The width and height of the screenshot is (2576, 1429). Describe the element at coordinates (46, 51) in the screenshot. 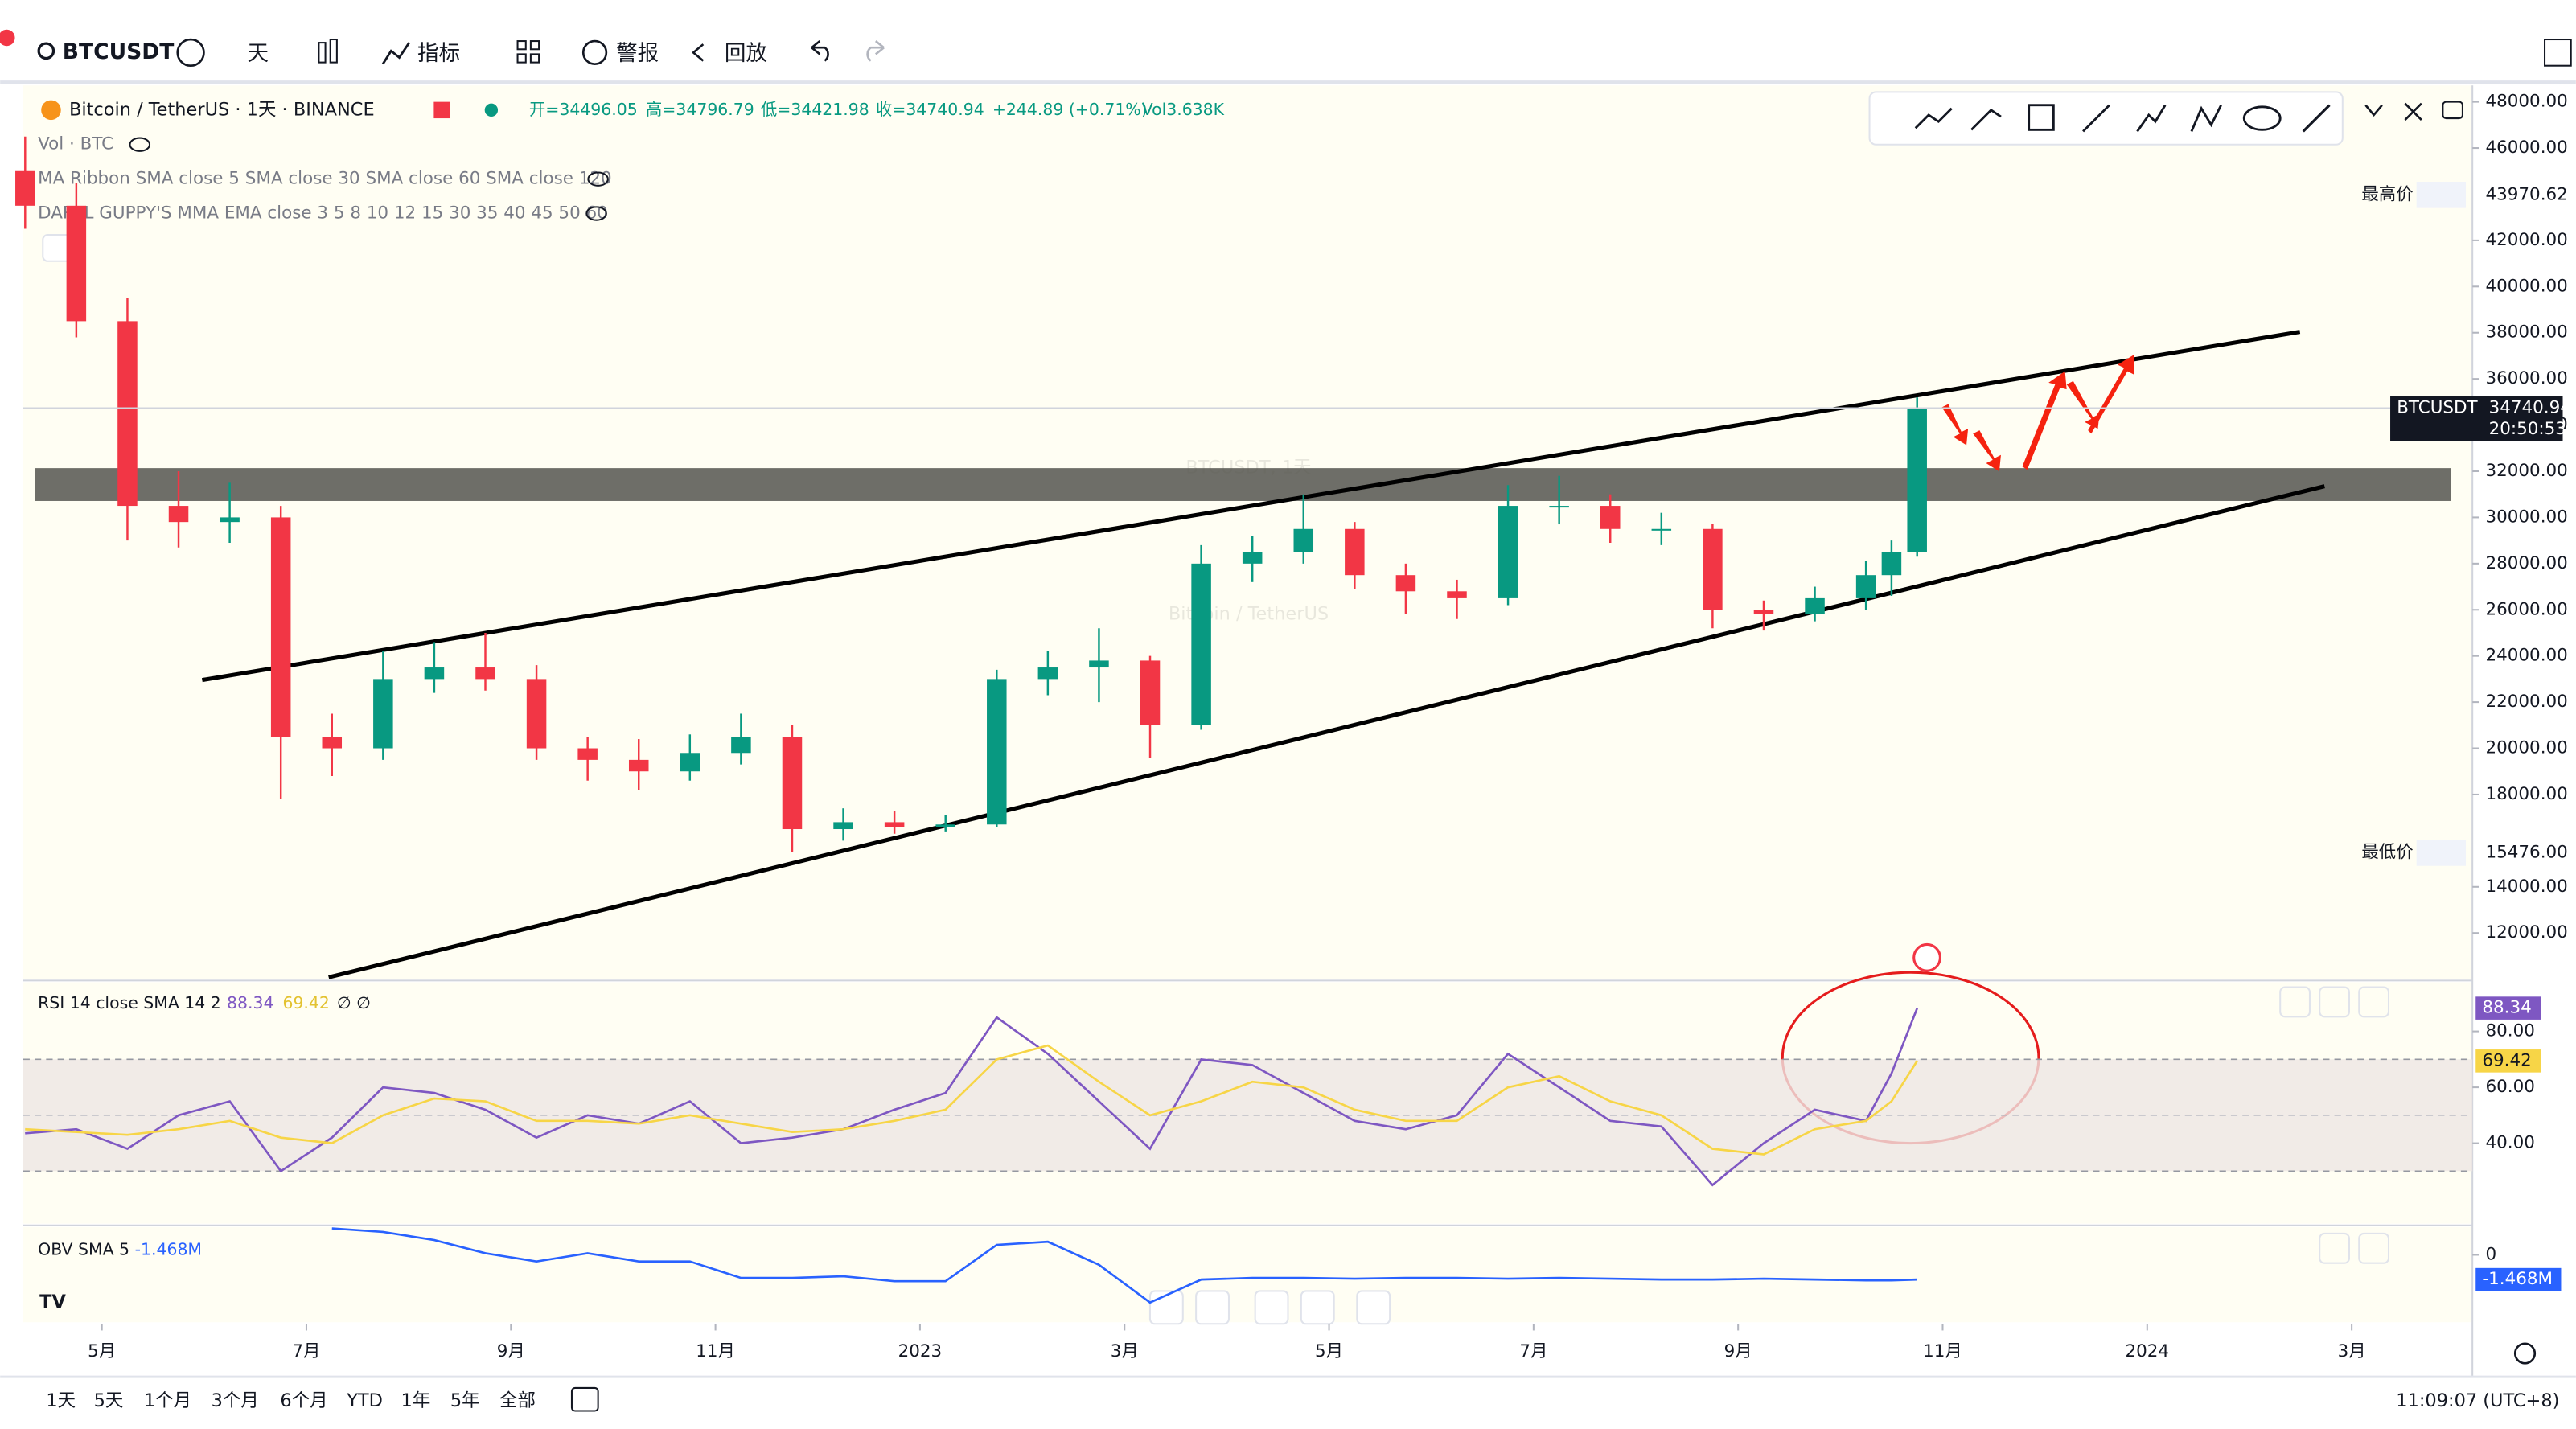

I see `search-icon` at that location.